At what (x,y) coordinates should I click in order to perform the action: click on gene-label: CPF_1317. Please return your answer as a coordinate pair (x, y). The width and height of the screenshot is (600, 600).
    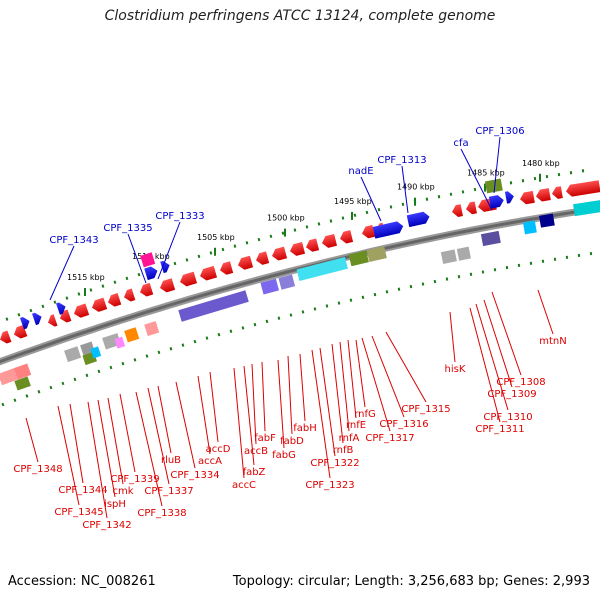
    Looking at the image, I should click on (389, 438).